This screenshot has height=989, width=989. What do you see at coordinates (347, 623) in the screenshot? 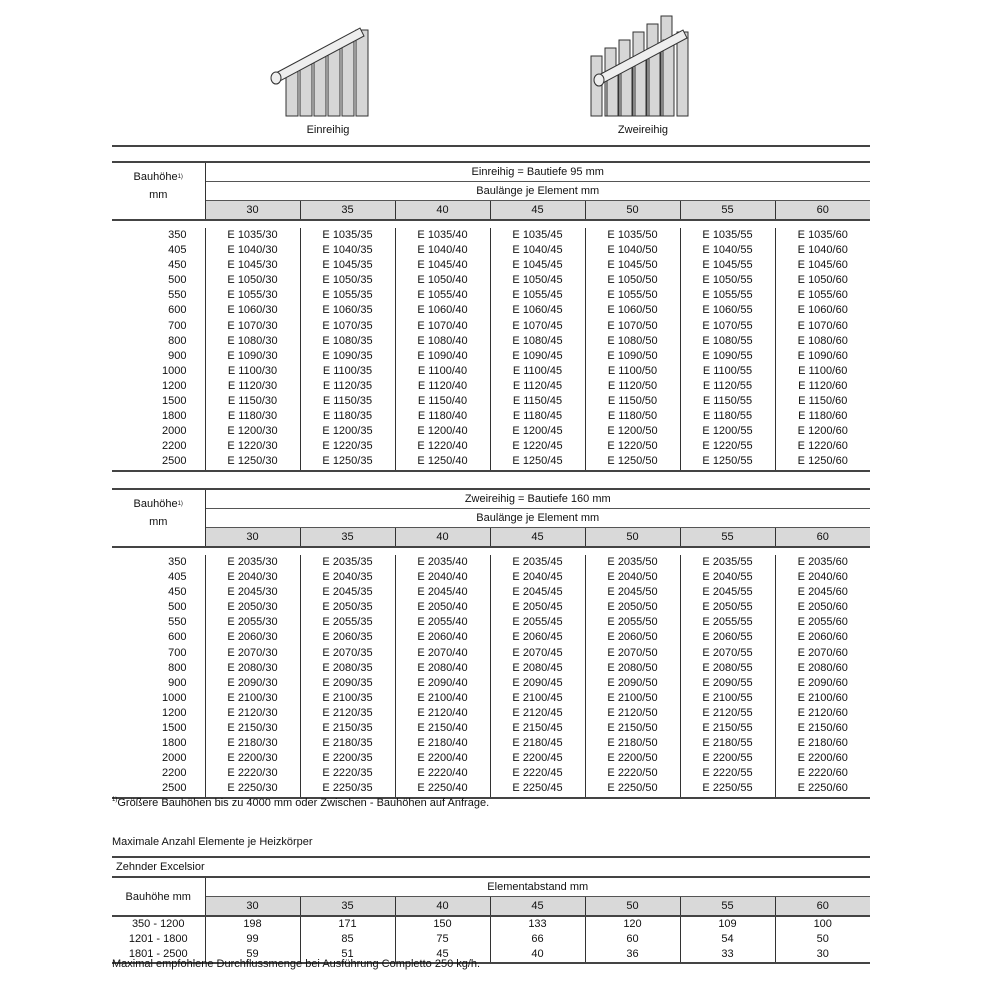
I see `model-code: E 2055/35` at bounding box center [347, 623].